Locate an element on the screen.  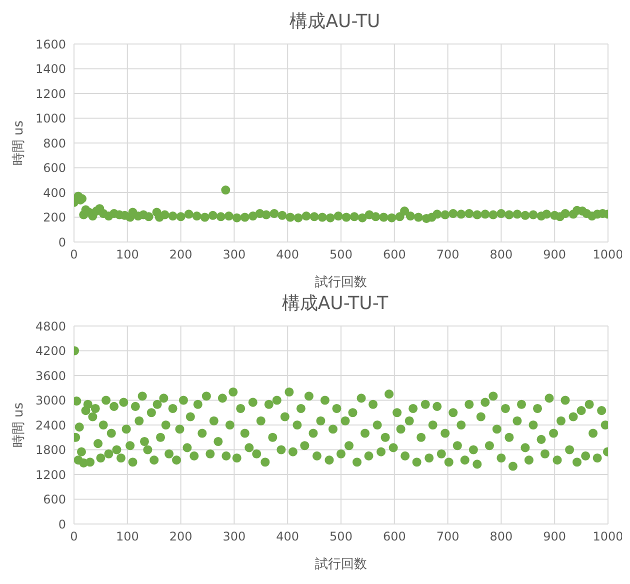
y-tick-label: 1000 is located at coordinates (50, 119).